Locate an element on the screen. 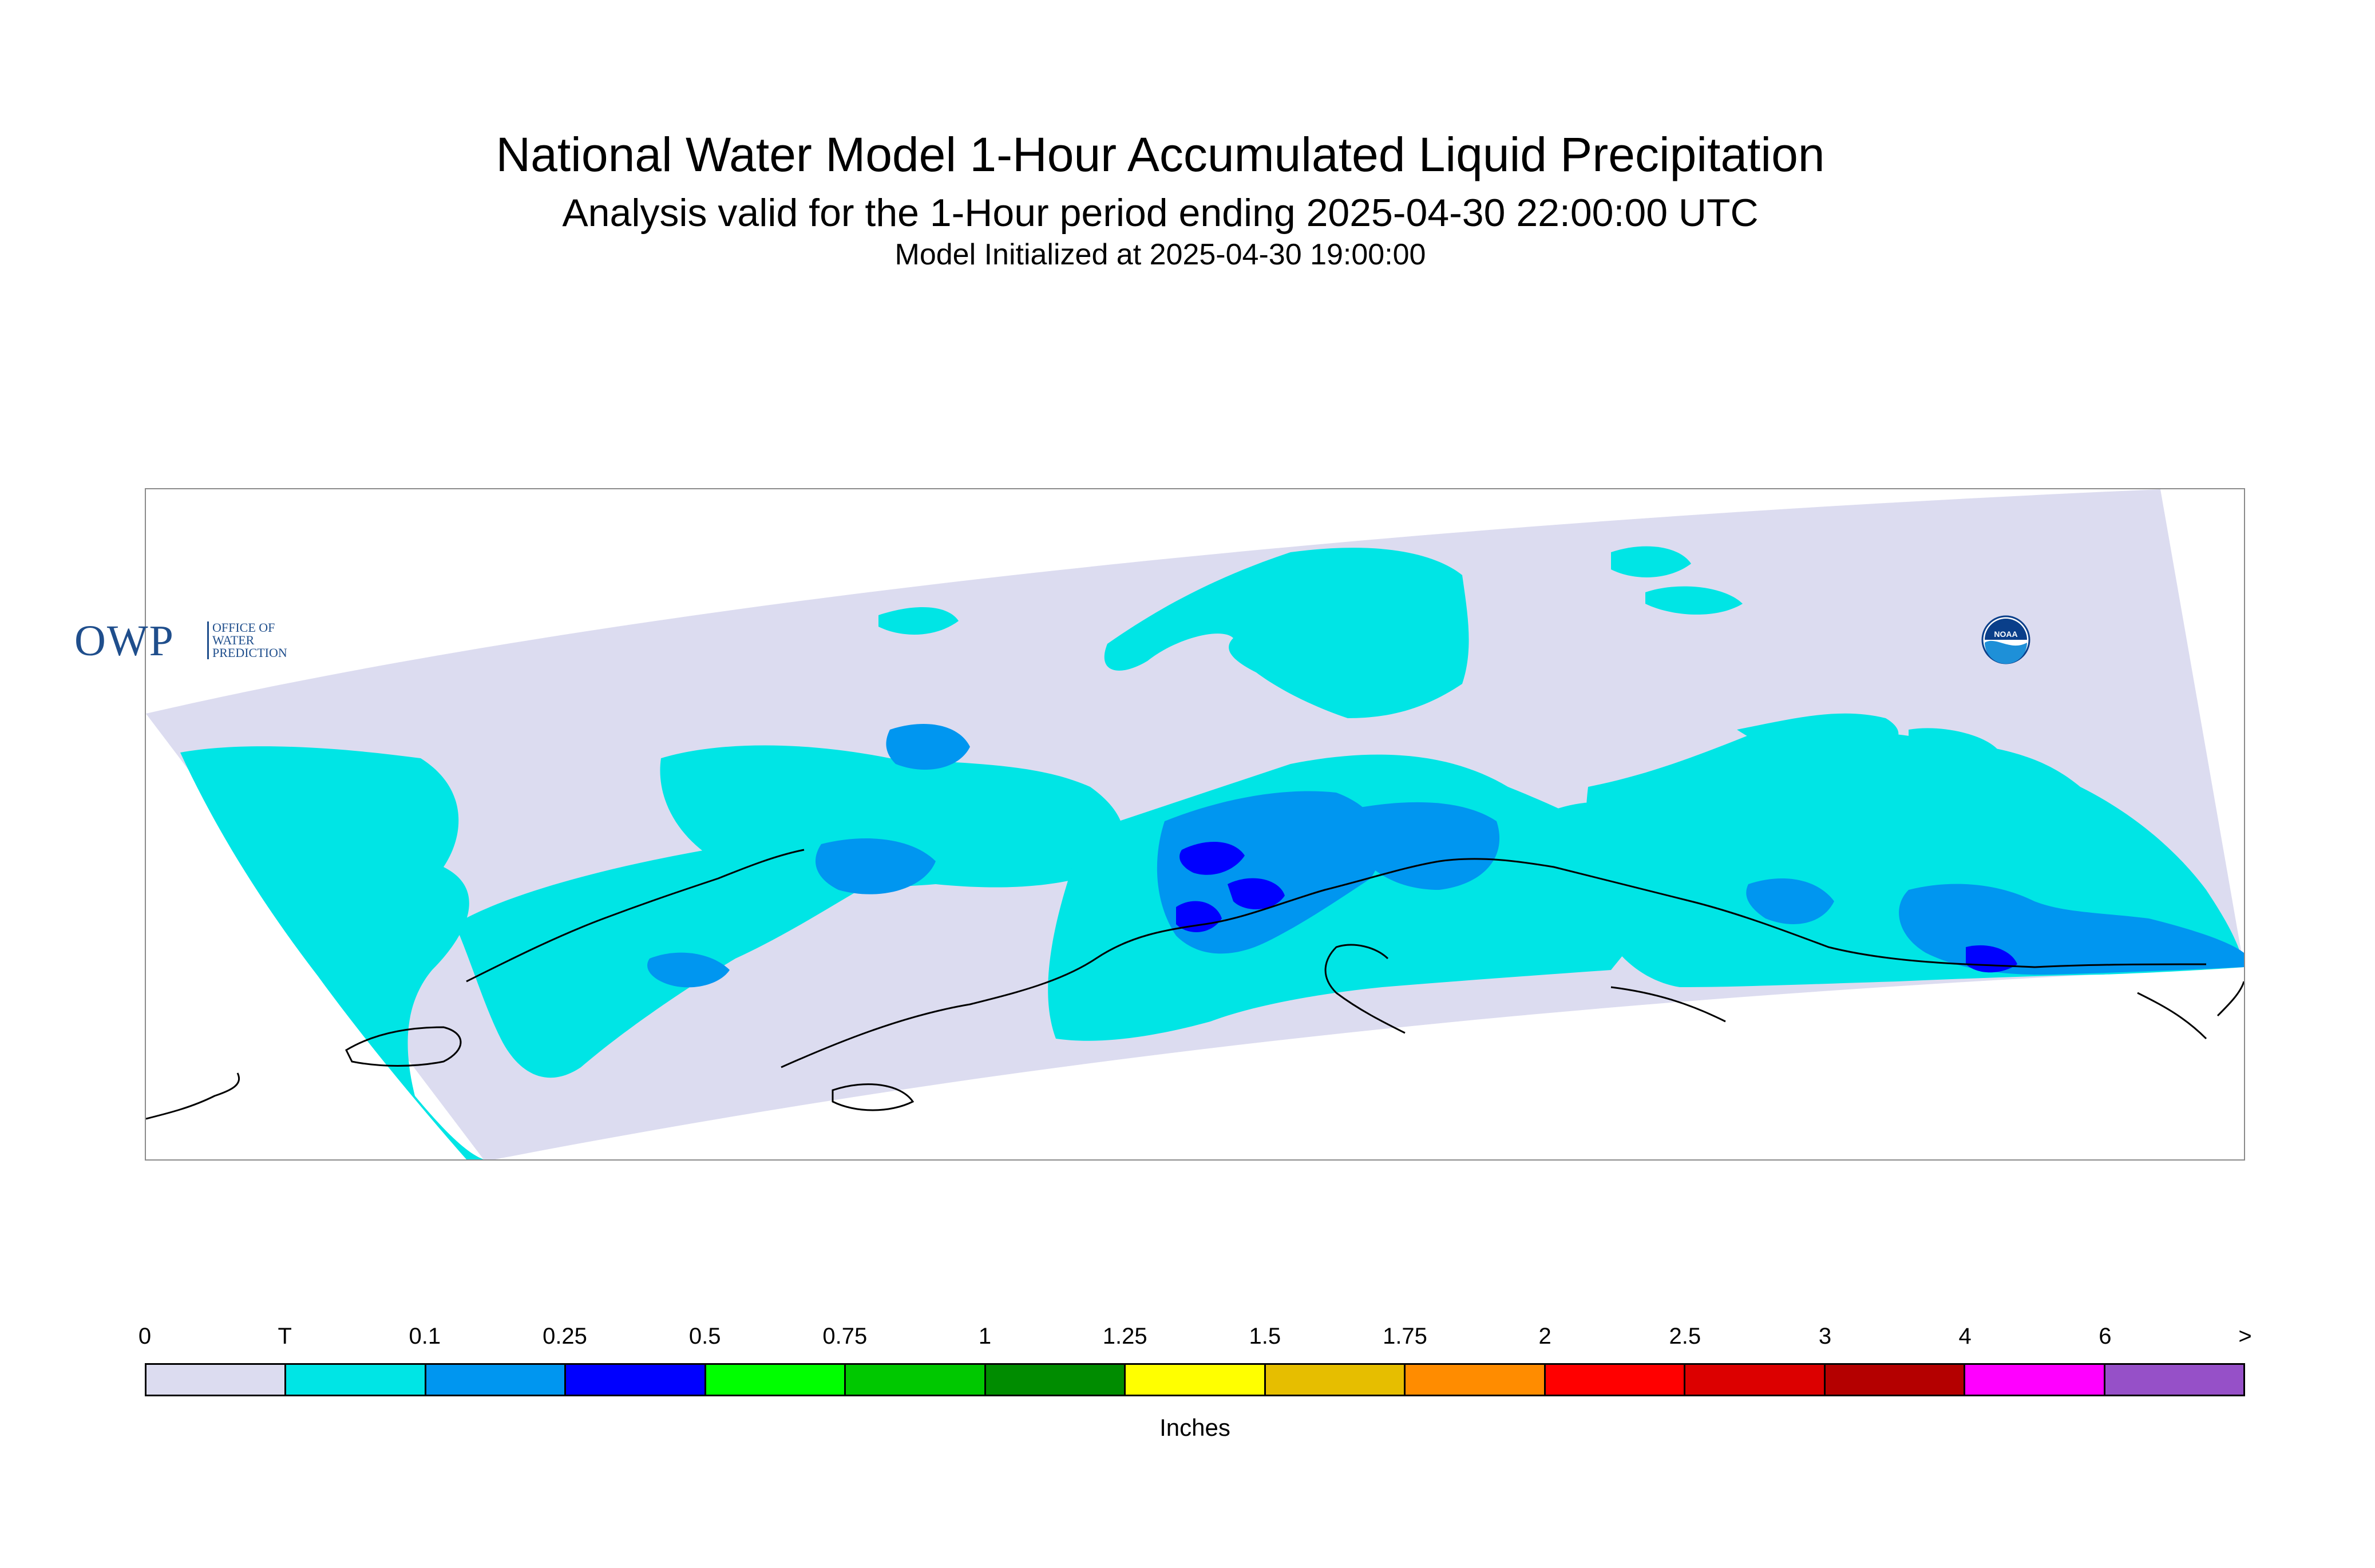 This screenshot has height=1568, width=2375. legend-tick-label: T is located at coordinates (285, 1336).